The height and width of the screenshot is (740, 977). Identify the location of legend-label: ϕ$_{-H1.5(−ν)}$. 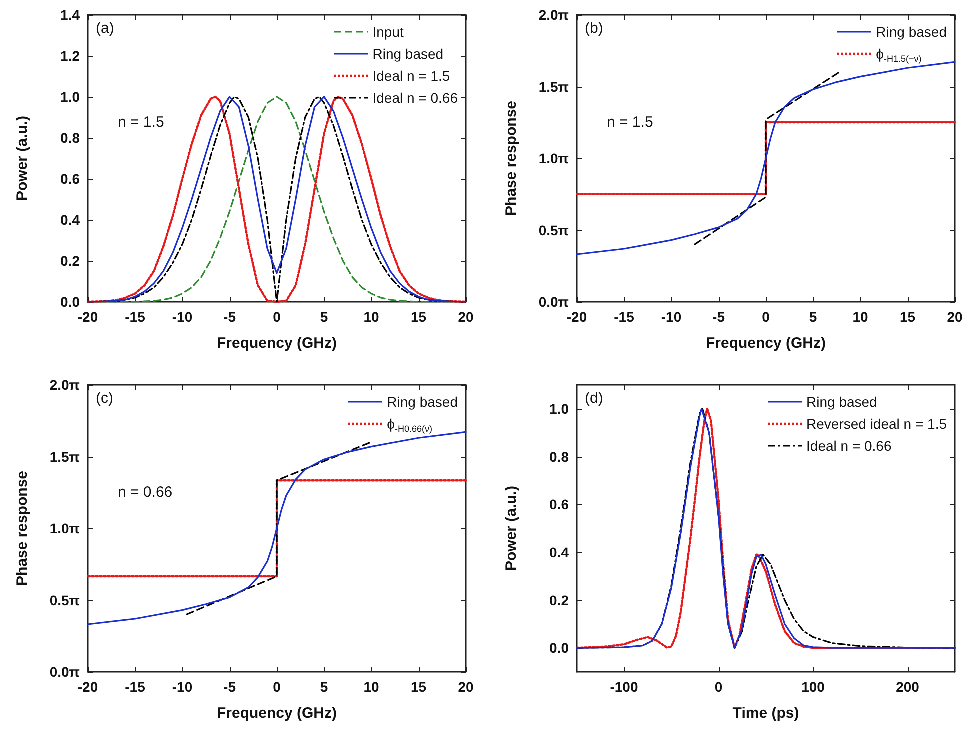
(899, 54).